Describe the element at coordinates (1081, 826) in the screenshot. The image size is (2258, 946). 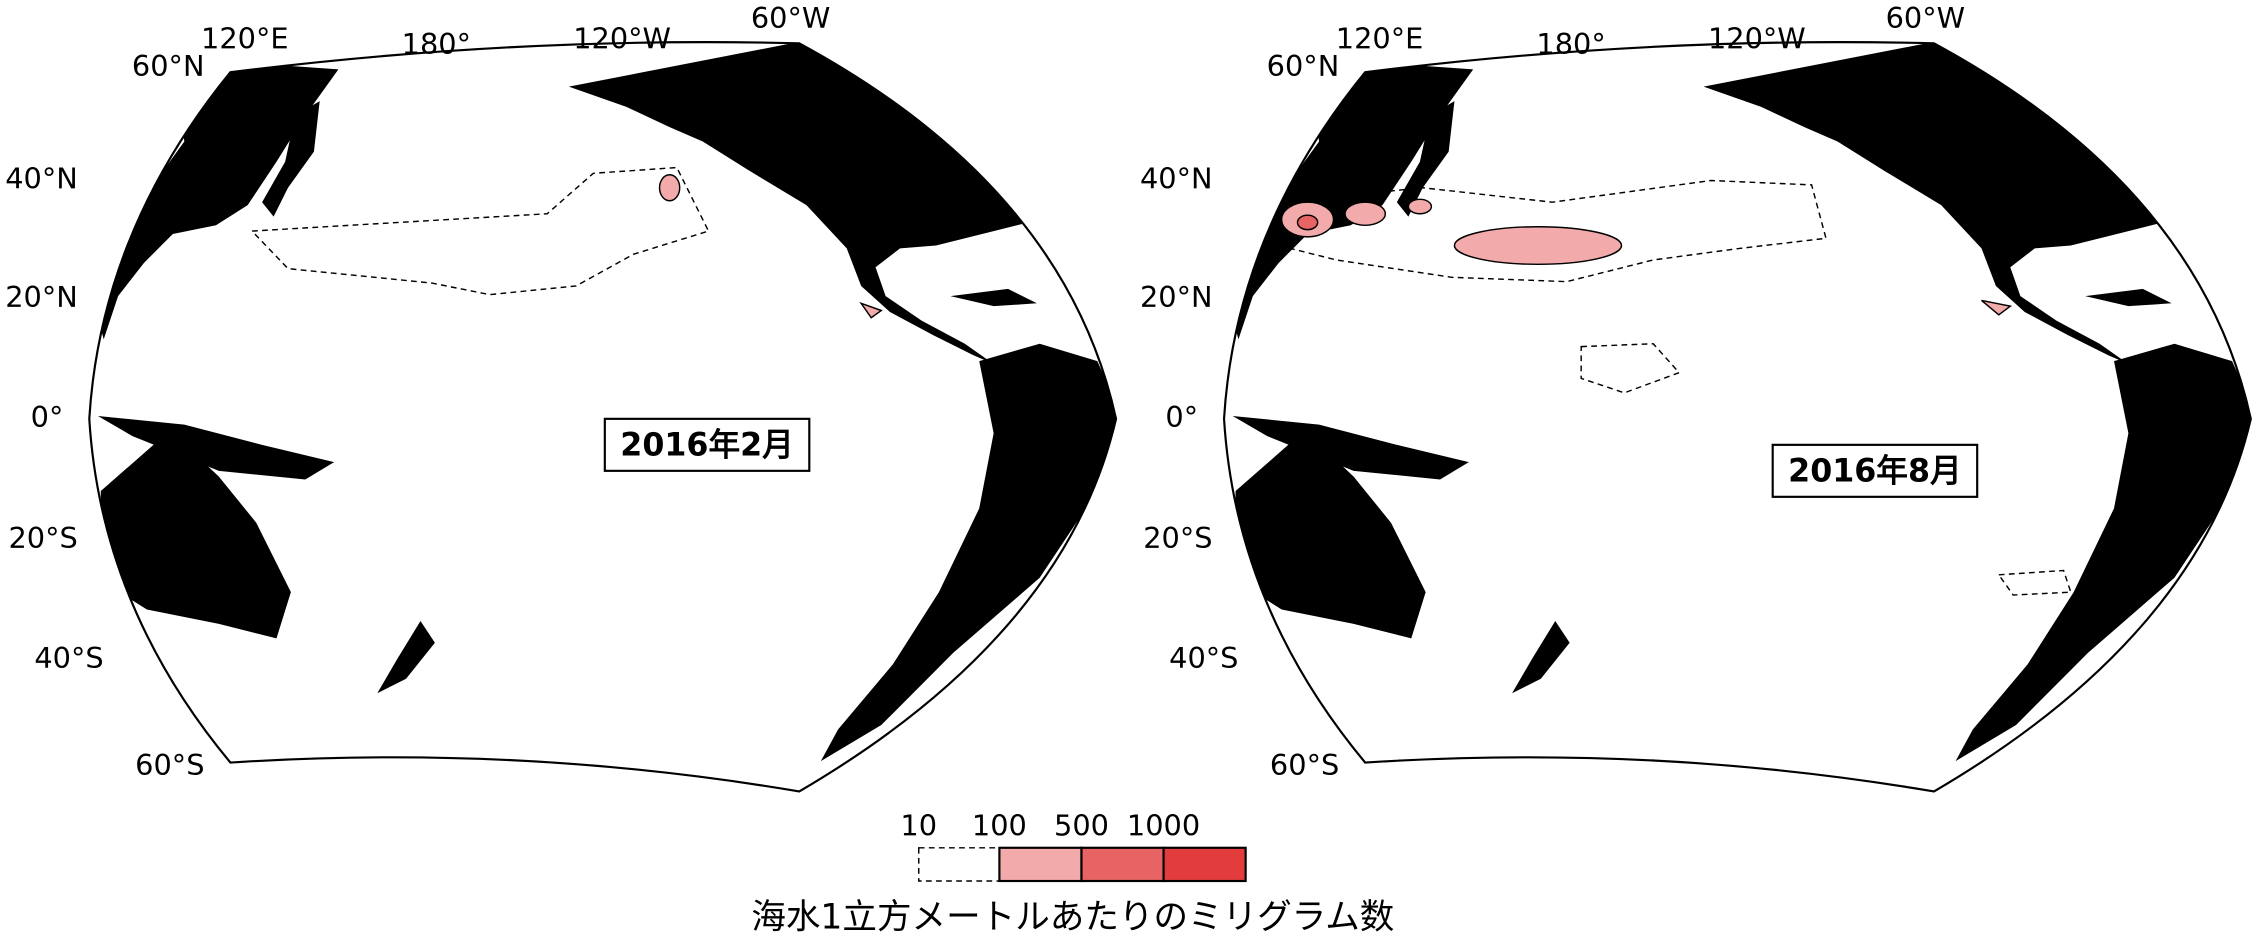
I see `legend-tick: 500` at that location.